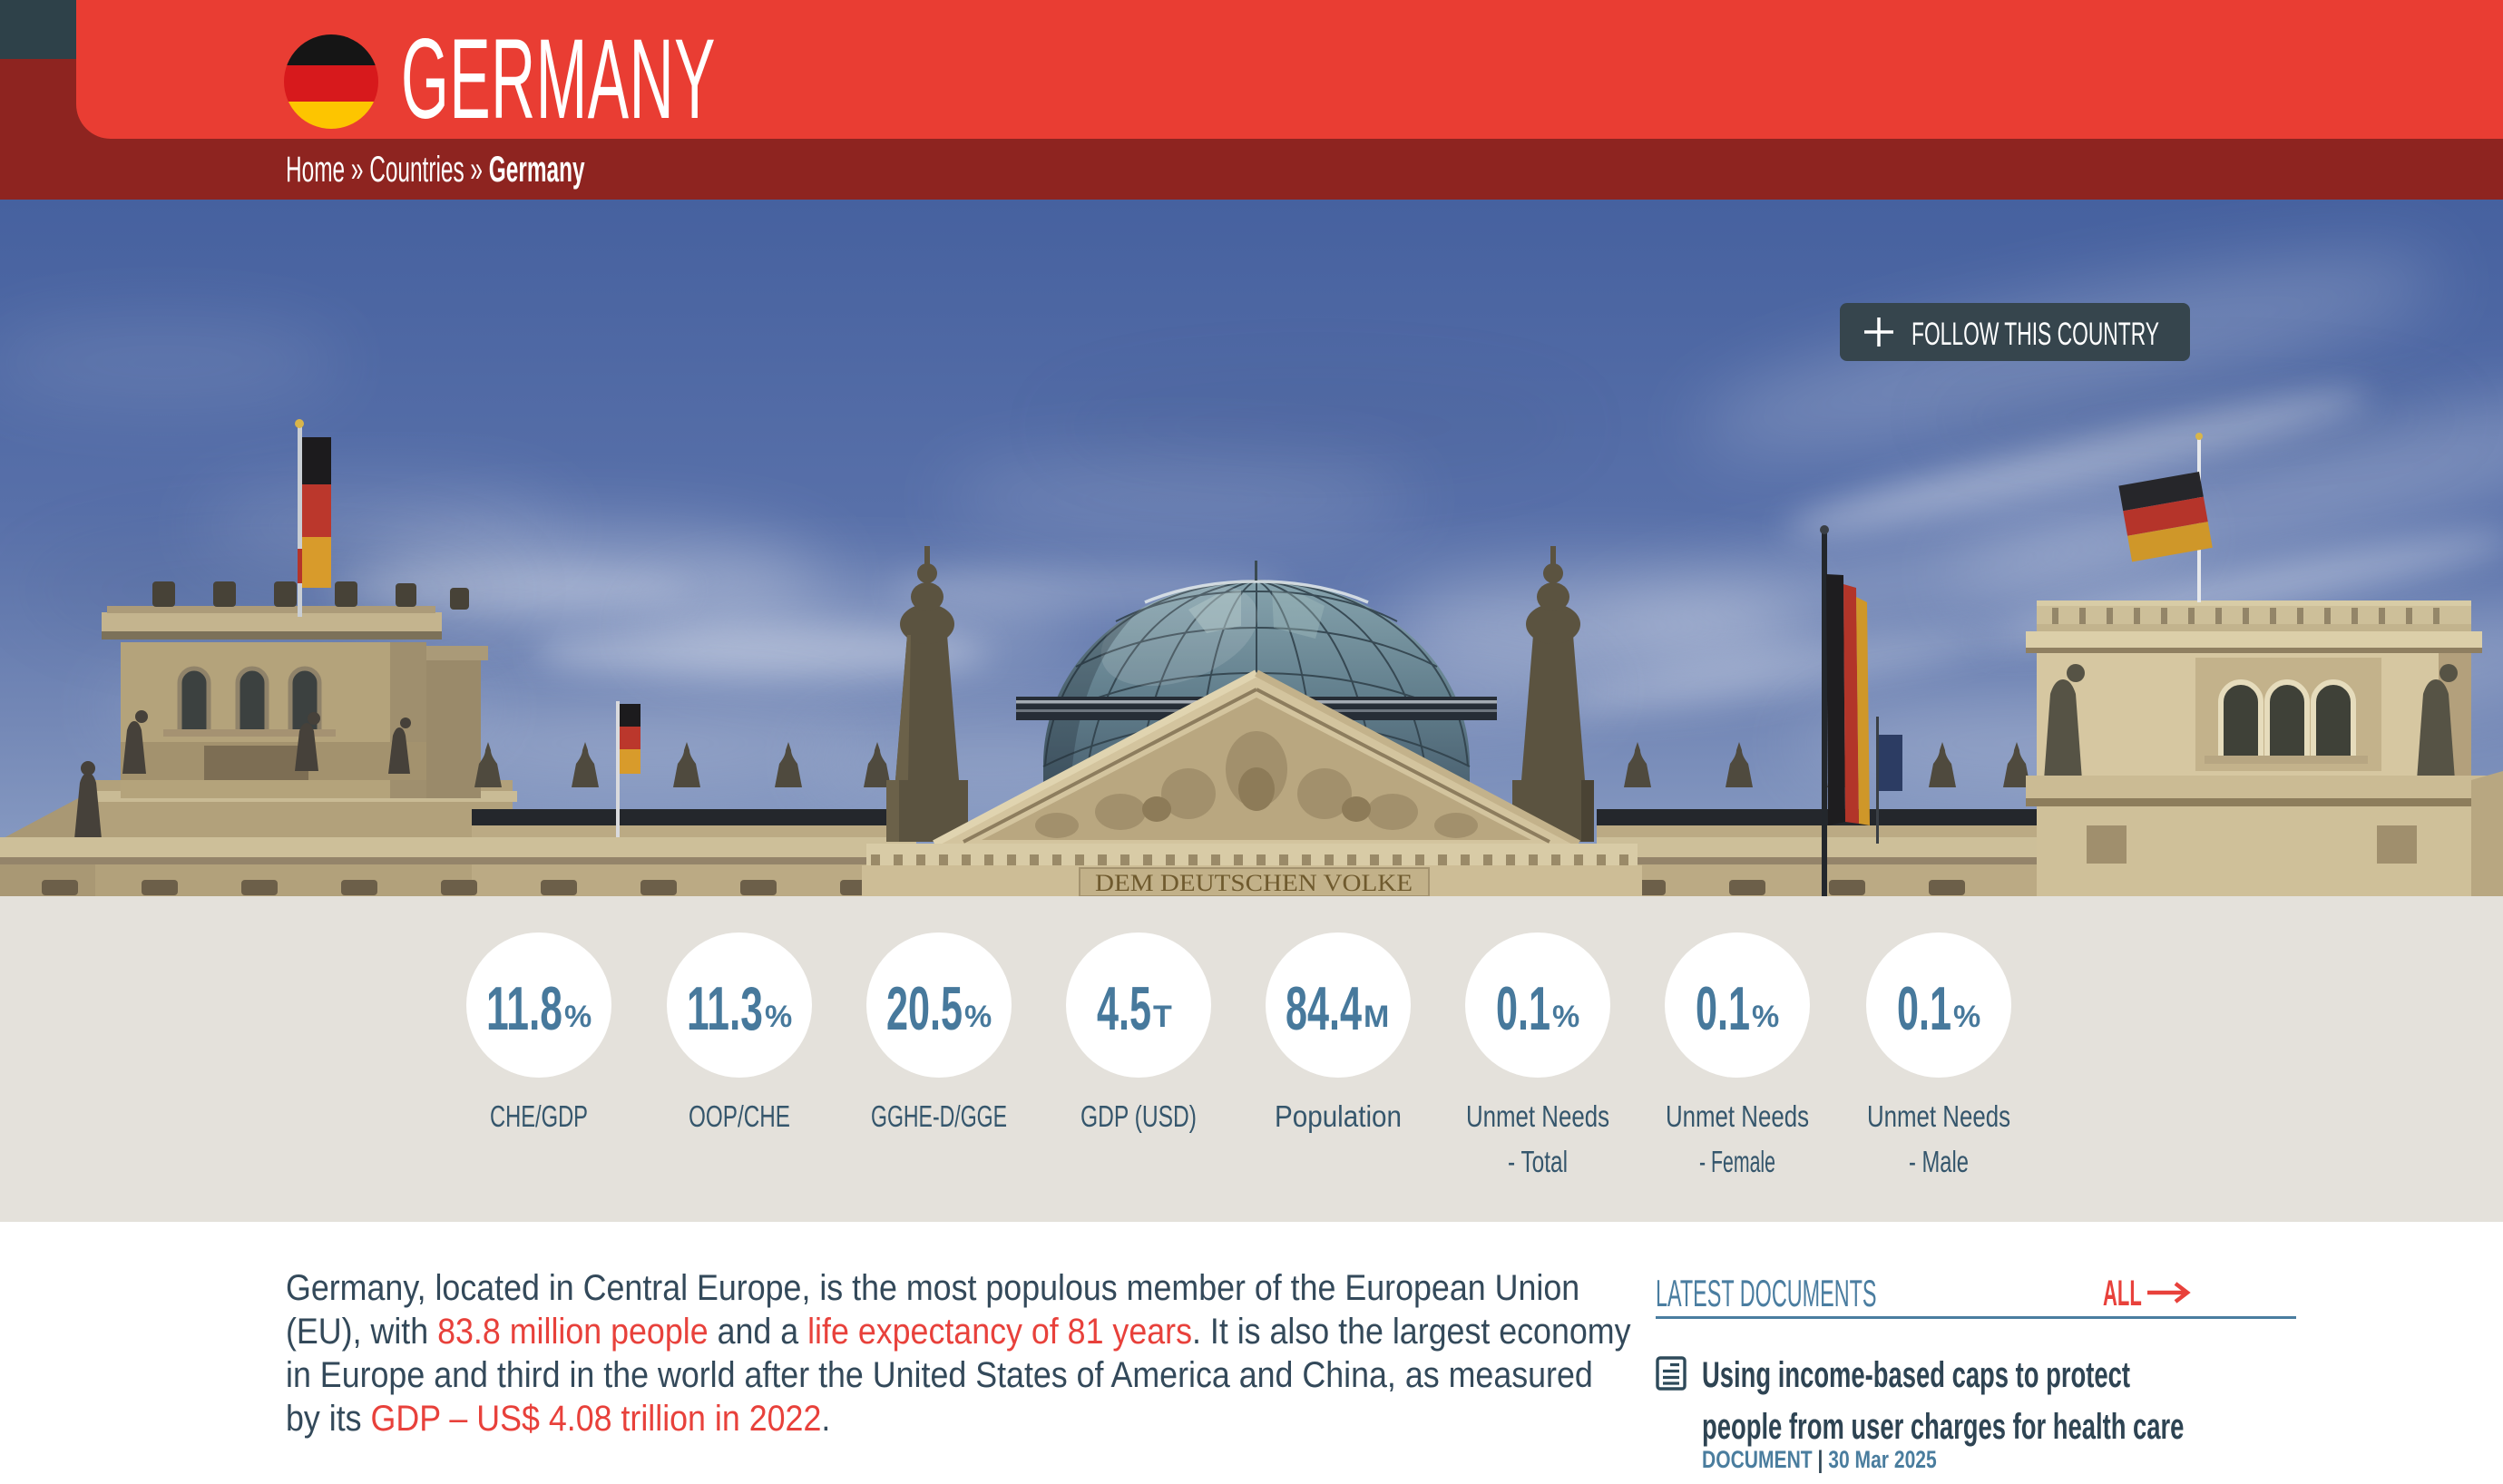 Image resolution: width=2503 pixels, height=1484 pixels. I want to click on svg-text: Population, so click(1338, 1116).